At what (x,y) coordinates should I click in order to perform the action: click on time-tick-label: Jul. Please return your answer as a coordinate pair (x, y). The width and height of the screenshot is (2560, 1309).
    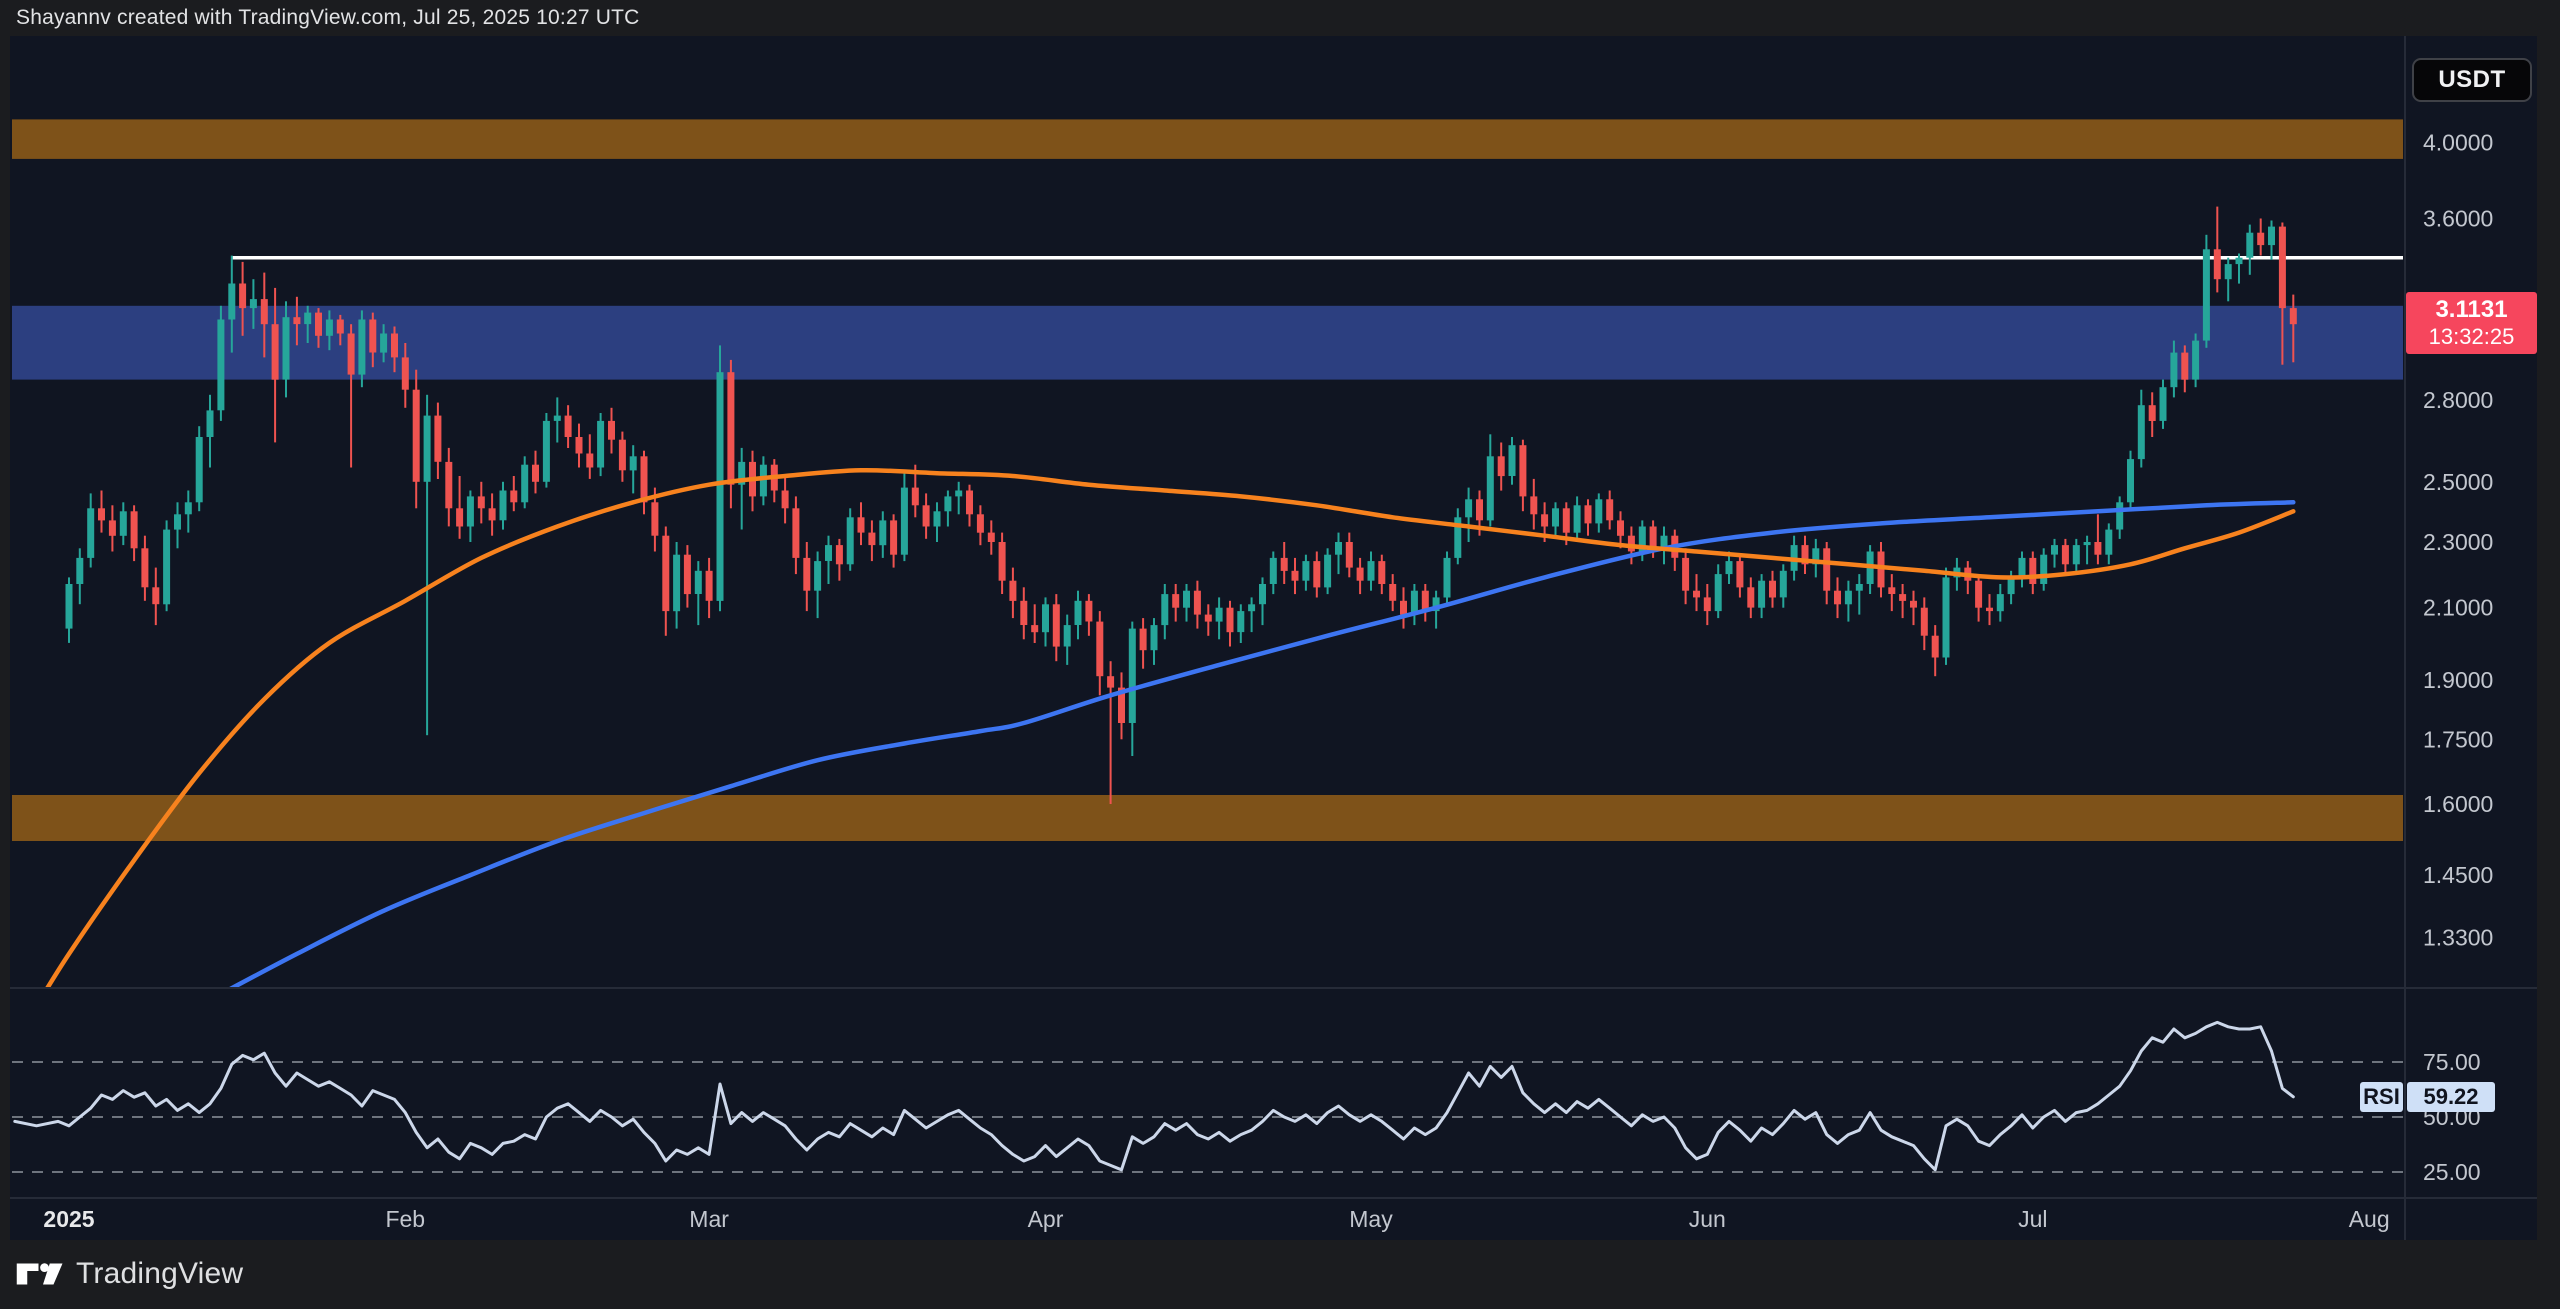
    Looking at the image, I should click on (2032, 1219).